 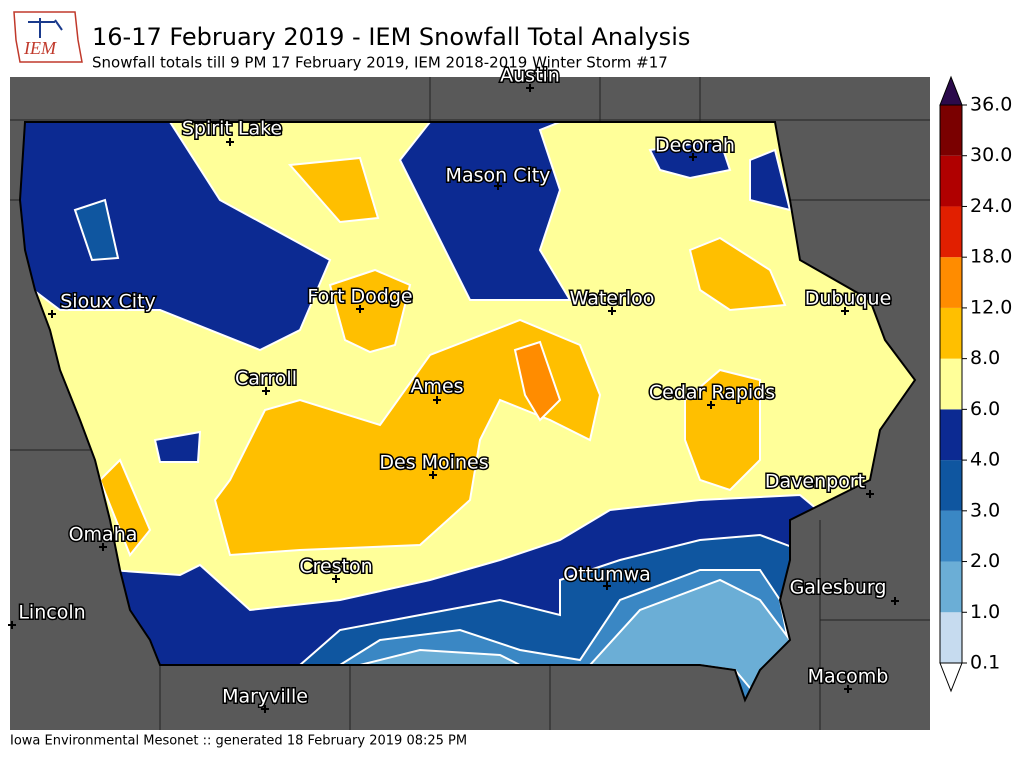 What do you see at coordinates (266, 379) in the screenshot?
I see `city-label: Carroll` at bounding box center [266, 379].